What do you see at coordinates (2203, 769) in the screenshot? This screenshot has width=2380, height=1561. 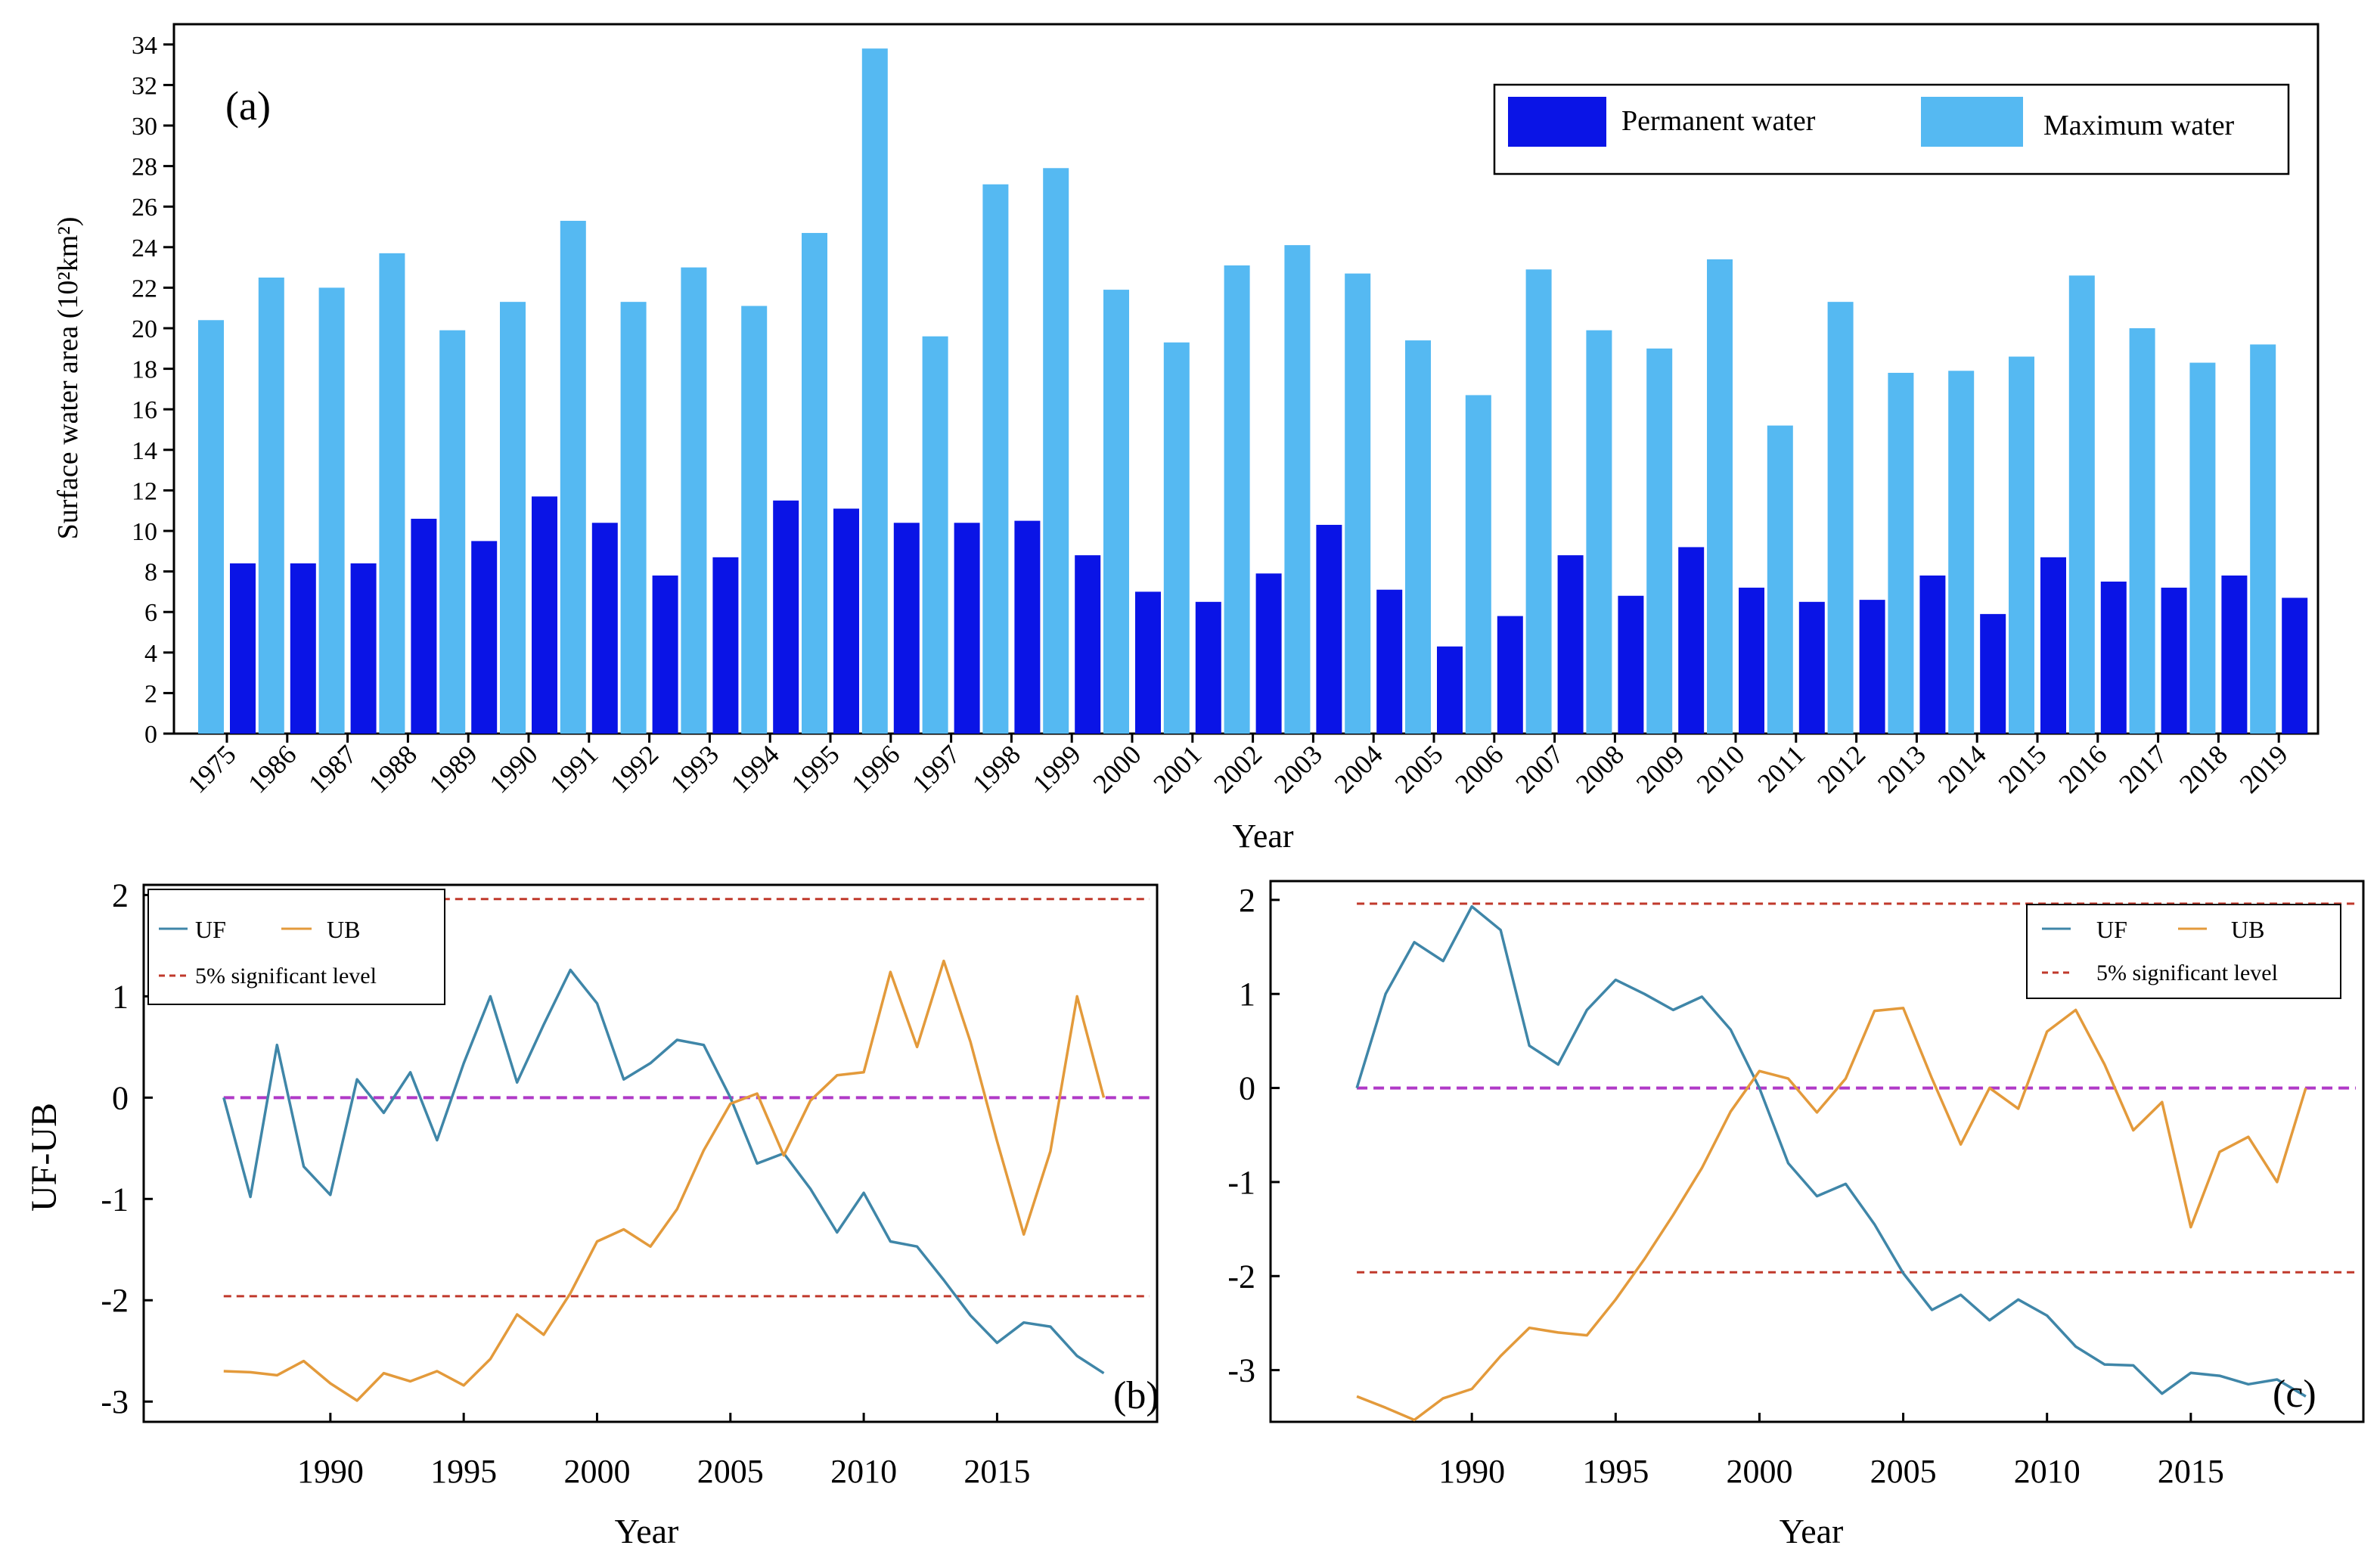 I see `x-tick-label-2018: 2018` at bounding box center [2203, 769].